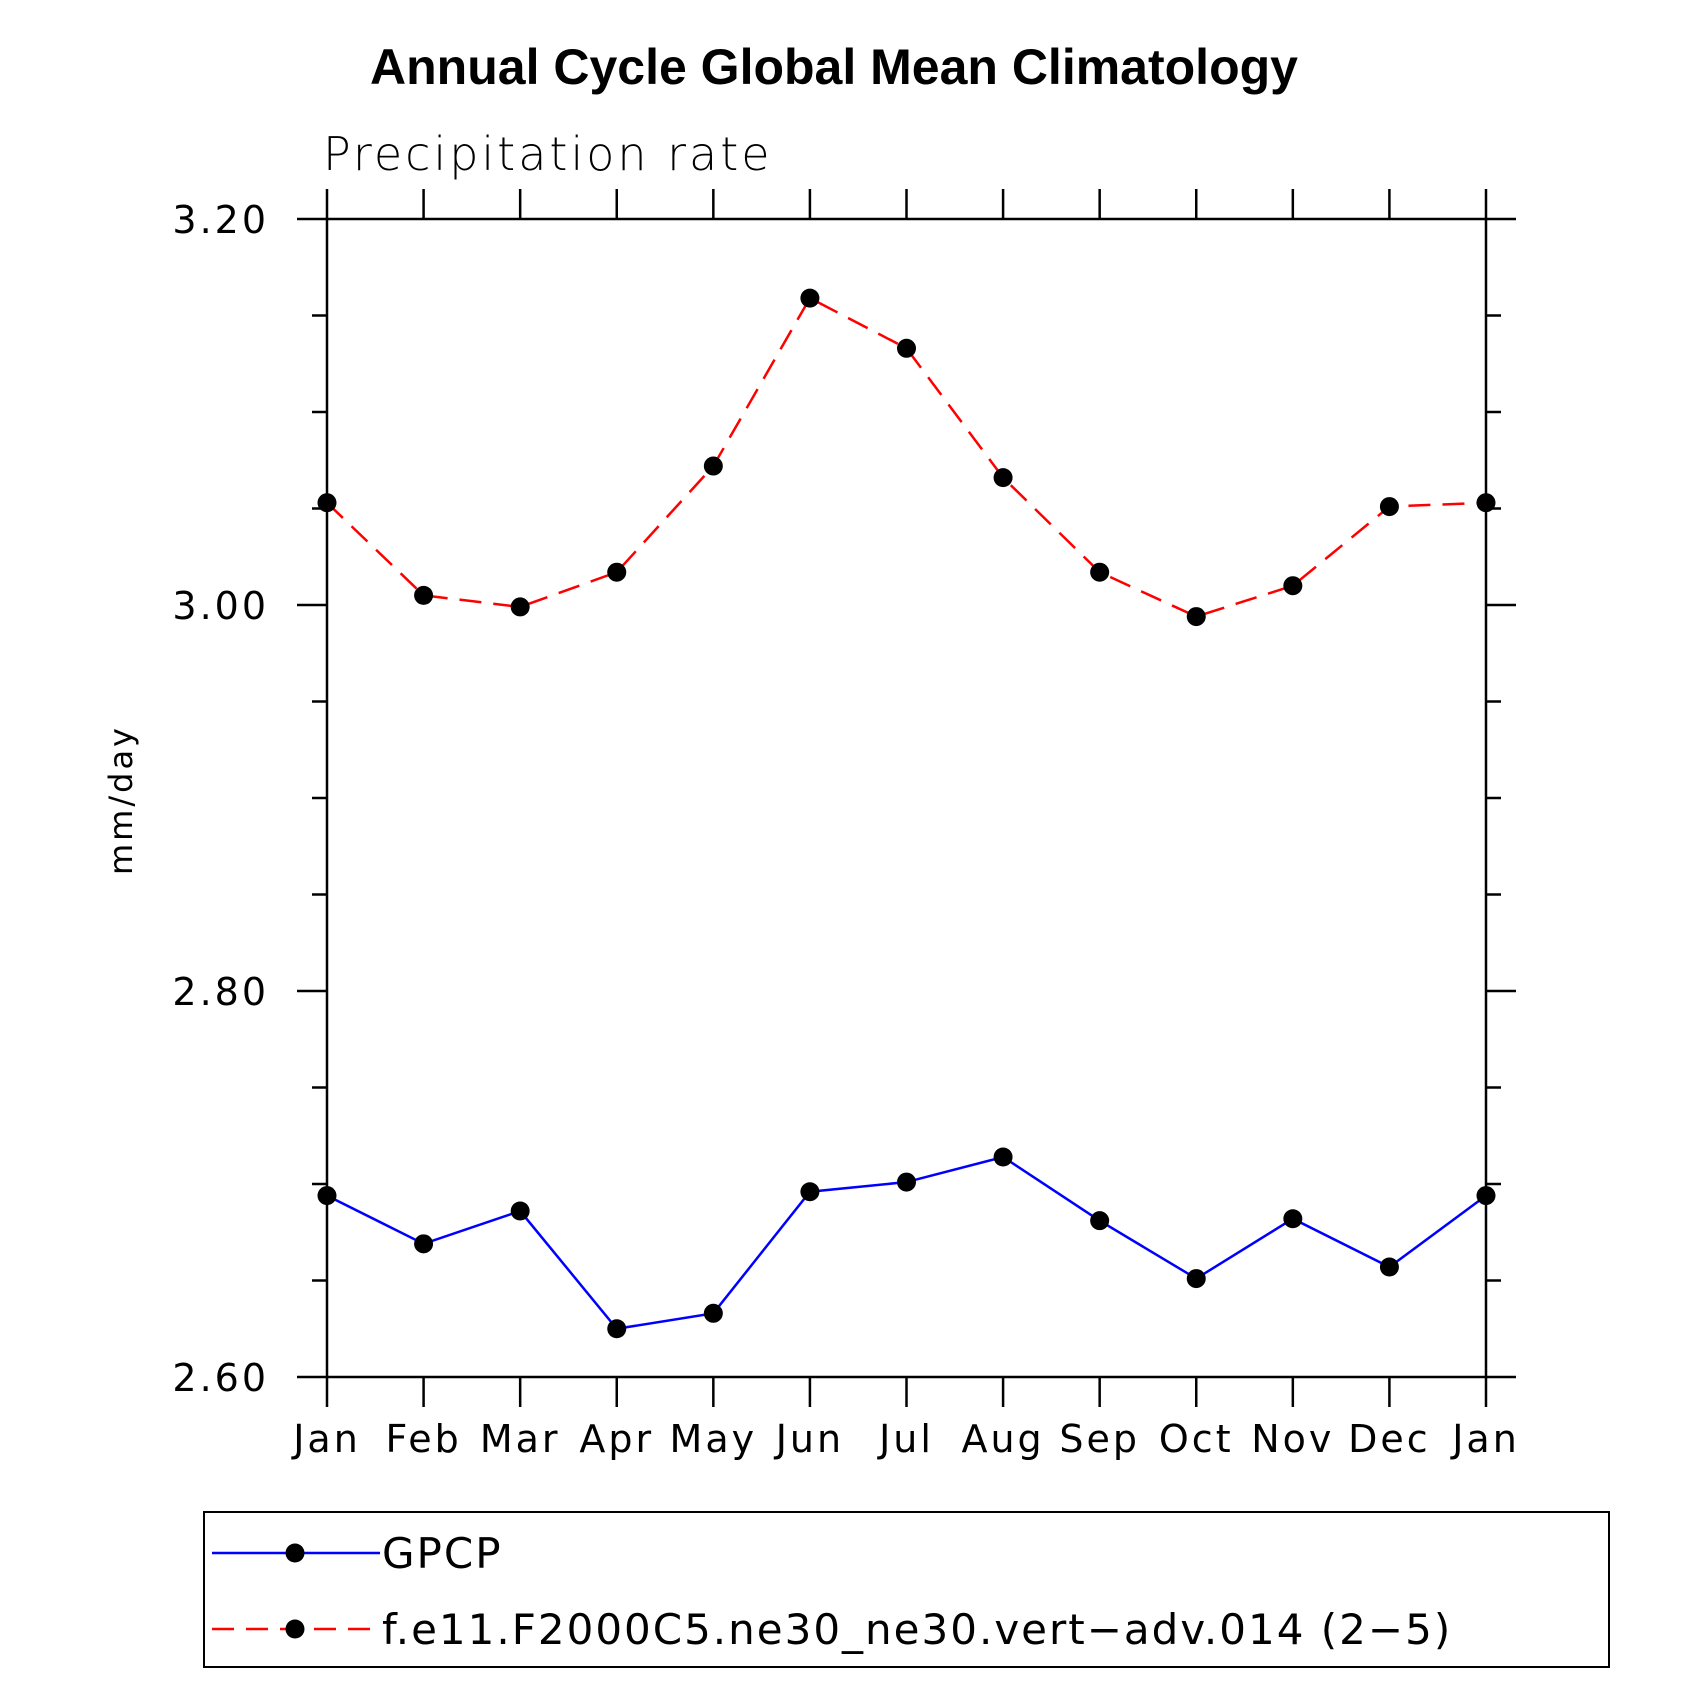 This screenshot has height=1691, width=1691. I want to click on legend-label-1: GPCP, so click(442, 1553).